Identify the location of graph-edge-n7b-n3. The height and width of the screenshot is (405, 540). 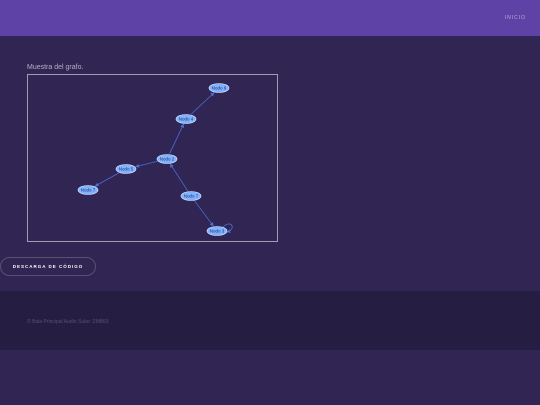
(204, 213).